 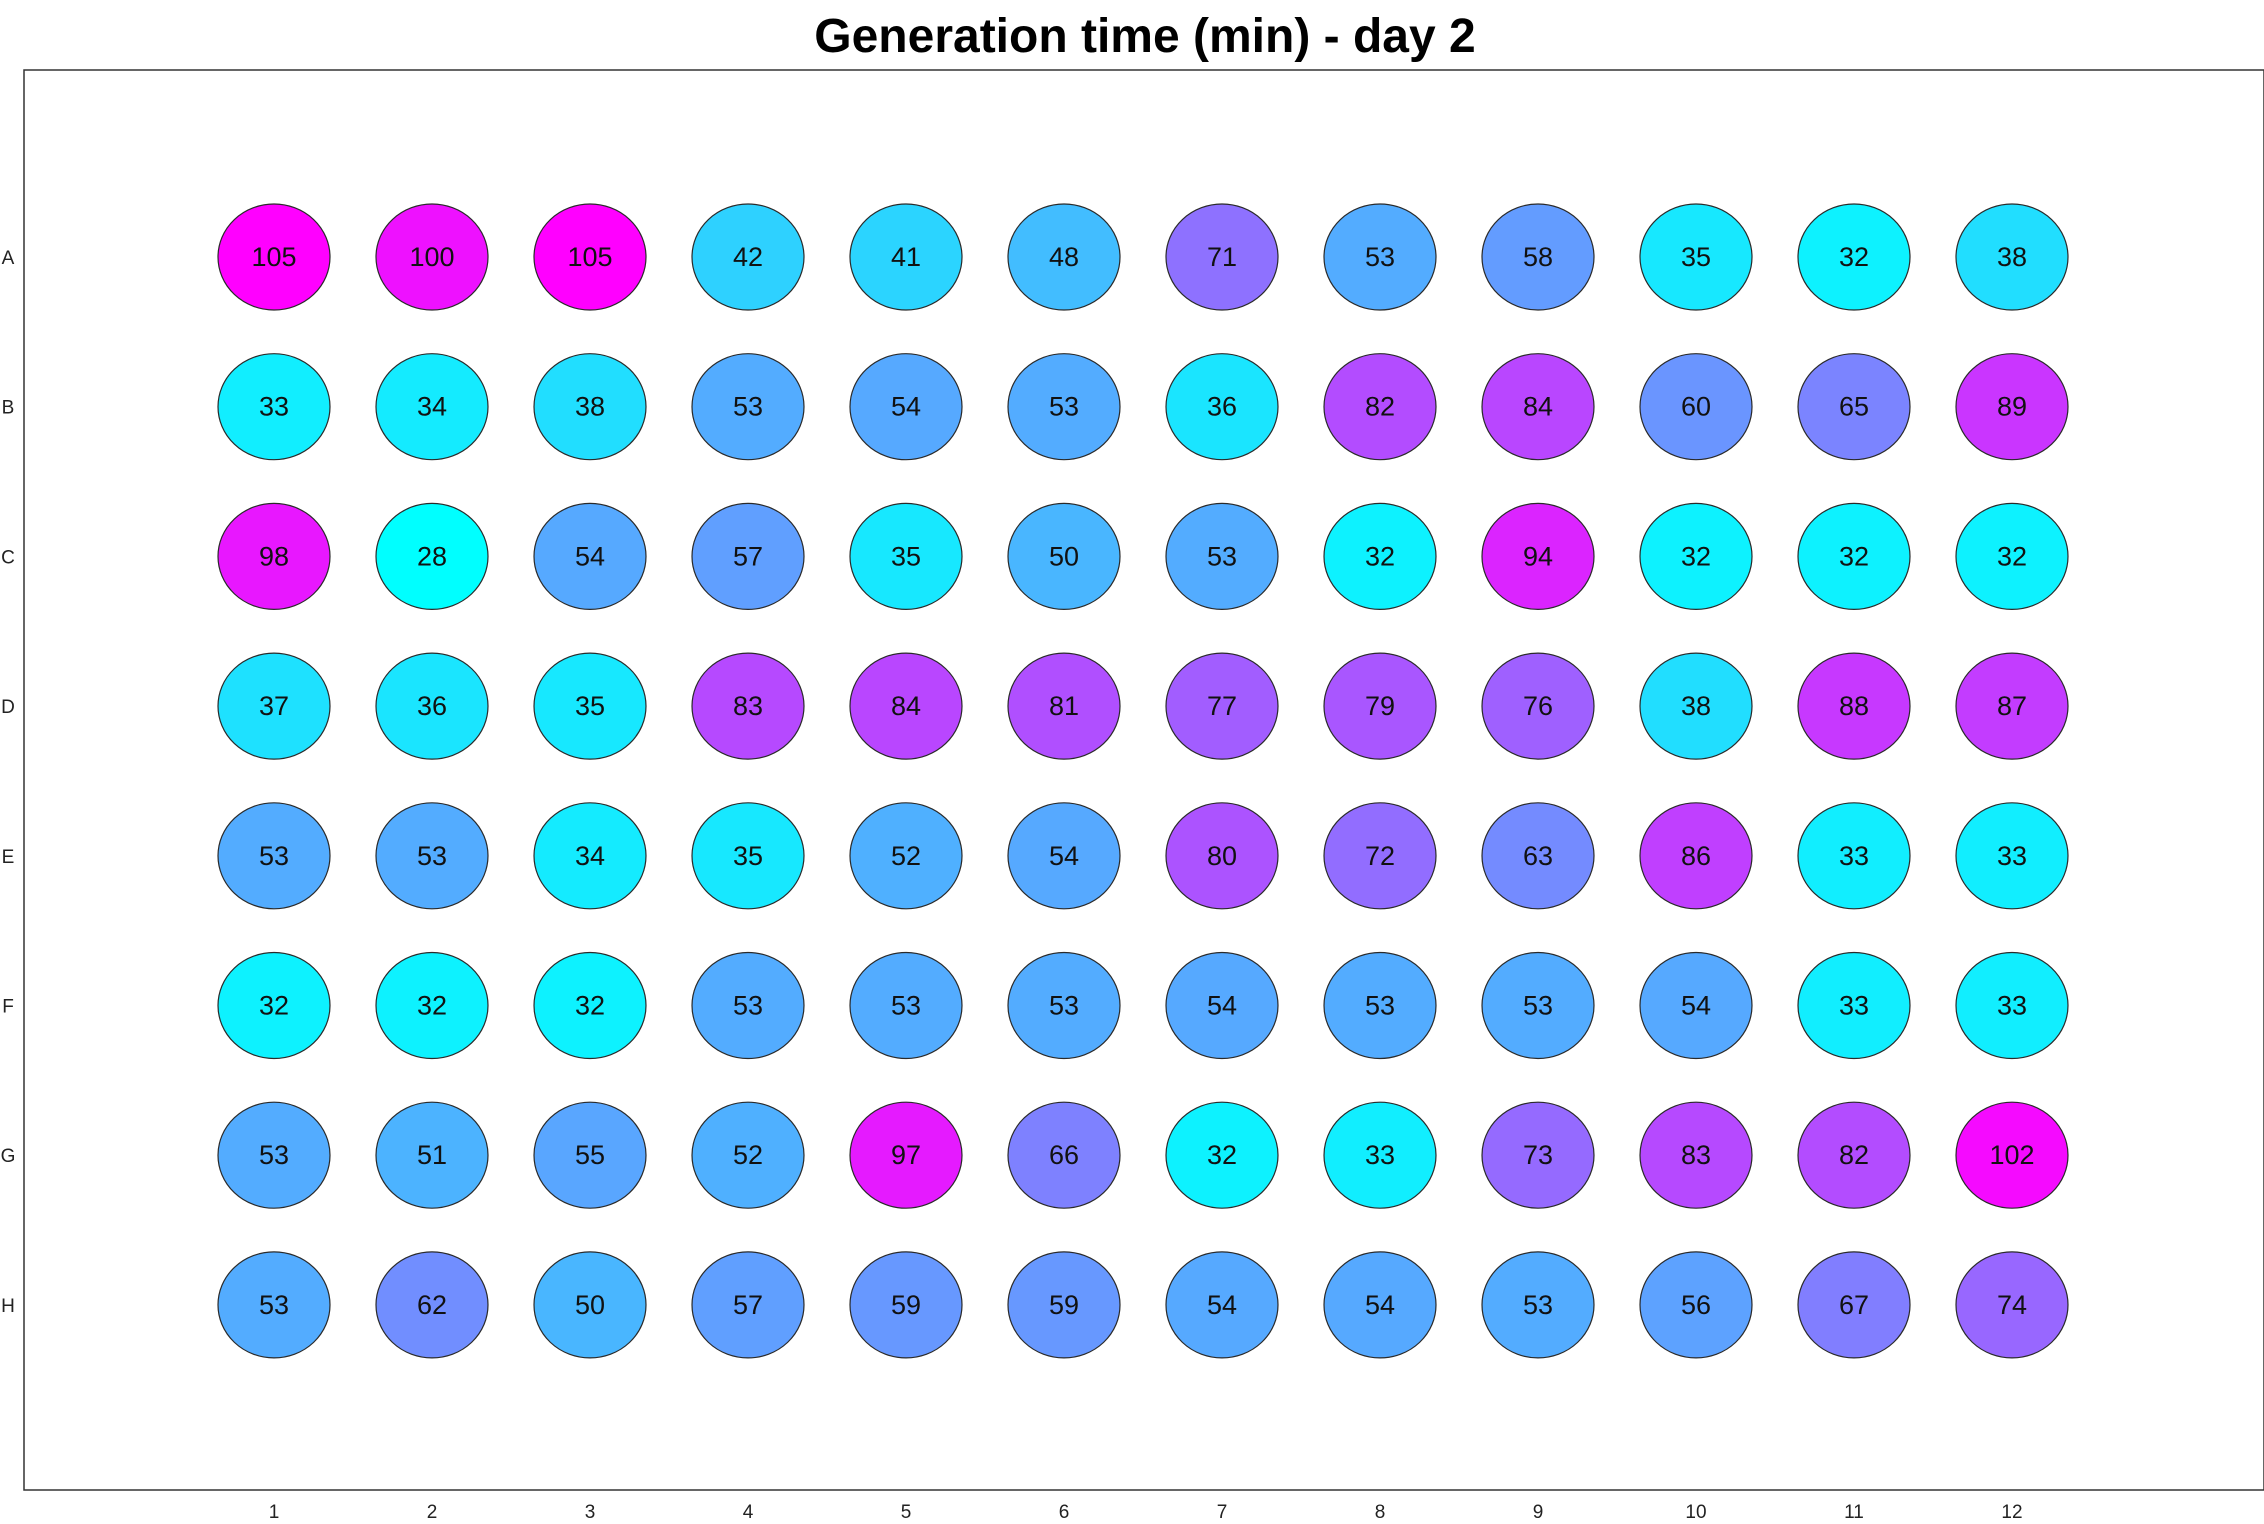 What do you see at coordinates (1222, 856) in the screenshot?
I see `well-E7: 80` at bounding box center [1222, 856].